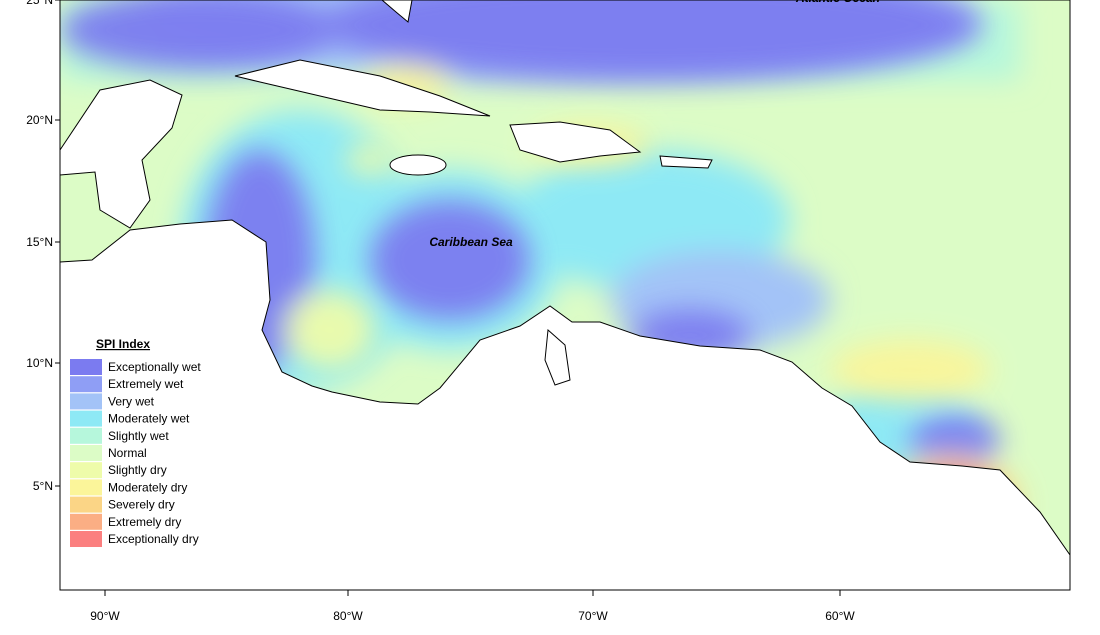  I want to click on lat-label: 10°N, so click(39, 363).